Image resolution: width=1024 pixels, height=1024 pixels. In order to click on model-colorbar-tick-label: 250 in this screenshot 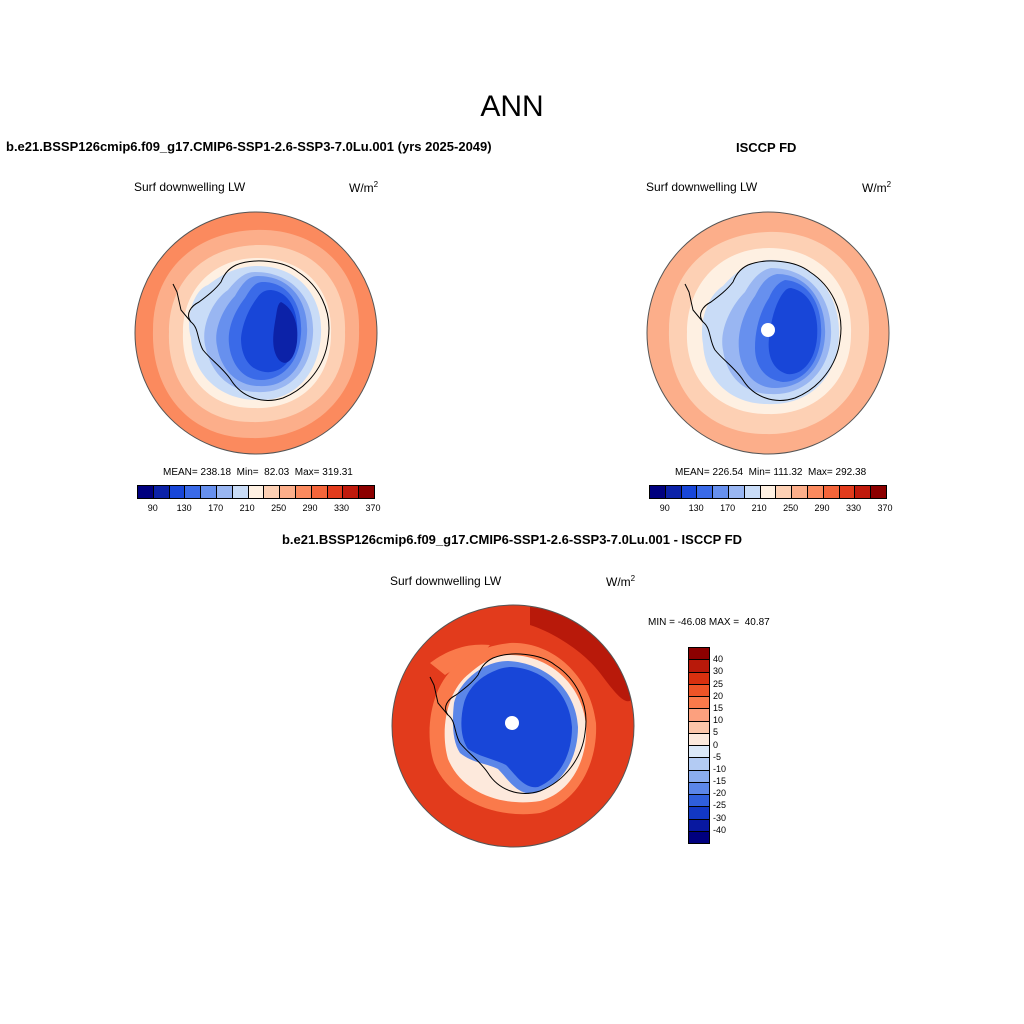, I will do `click(279, 508)`.